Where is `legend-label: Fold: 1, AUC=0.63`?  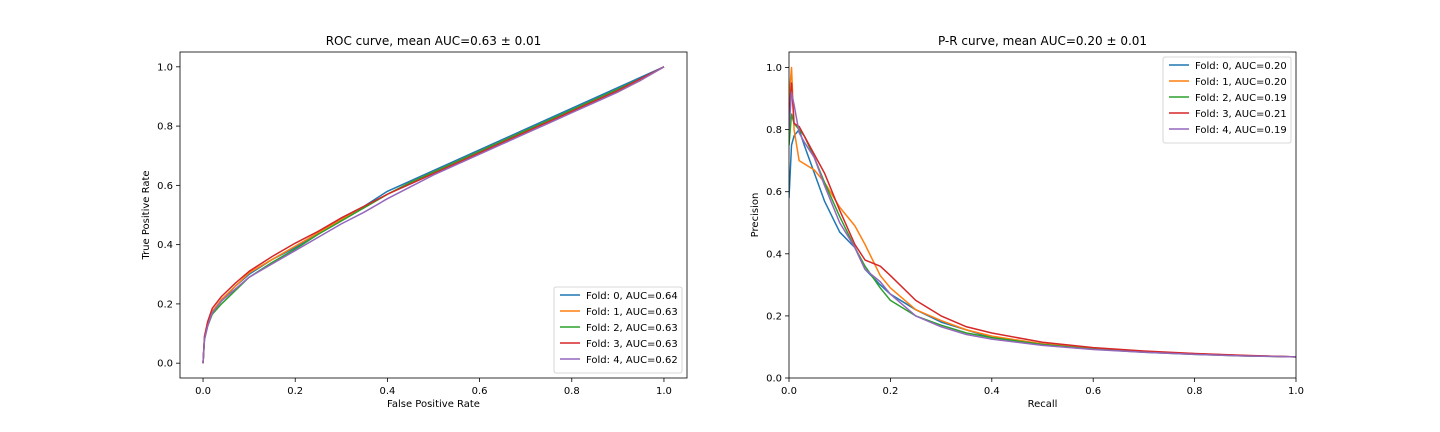
legend-label: Fold: 1, AUC=0.63 is located at coordinates (632, 312).